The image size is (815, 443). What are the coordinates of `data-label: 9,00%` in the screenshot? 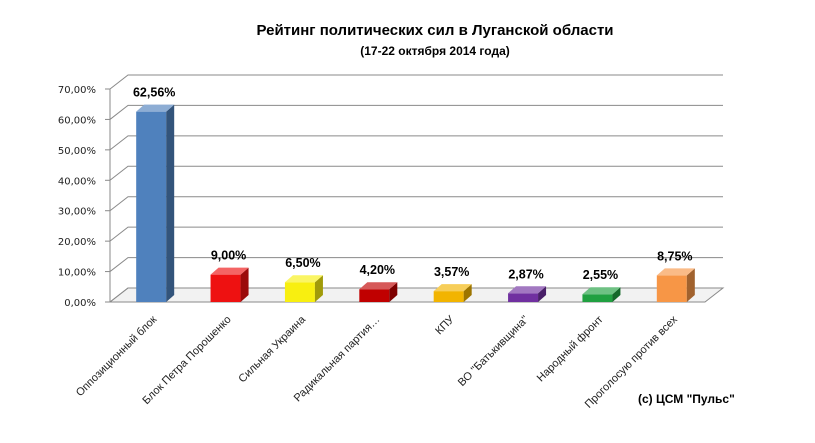 It's located at (228, 256).